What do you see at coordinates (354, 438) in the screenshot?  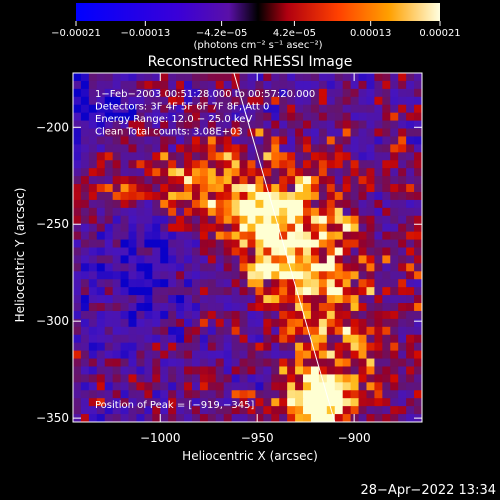 I see `x-tick-label: −900` at bounding box center [354, 438].